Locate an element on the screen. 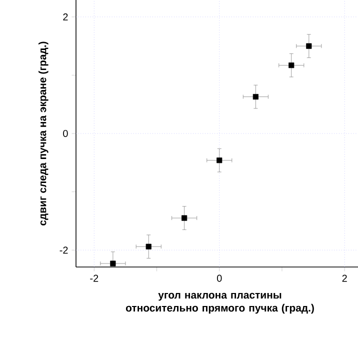 Image resolution: width=358 pixels, height=343 pixels. y-tick-label: 0 is located at coordinates (65, 134).